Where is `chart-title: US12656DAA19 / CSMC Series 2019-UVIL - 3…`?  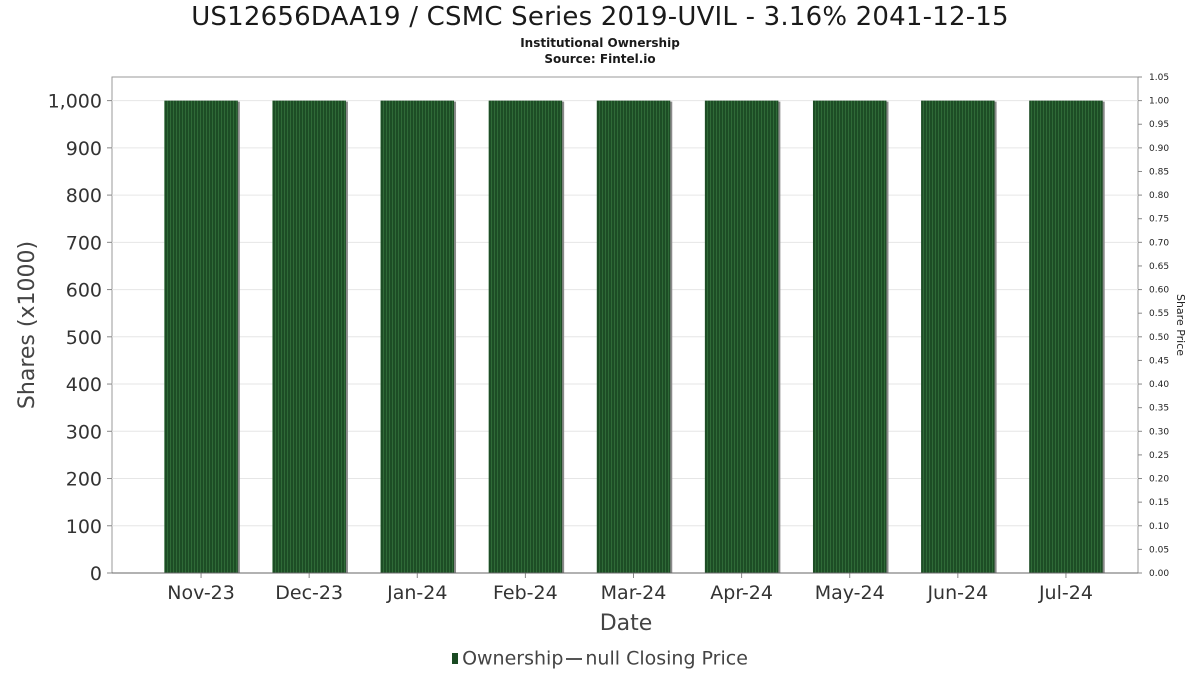 chart-title: US12656DAA19 / CSMC Series 2019-UVIL - 3… is located at coordinates (600, 17).